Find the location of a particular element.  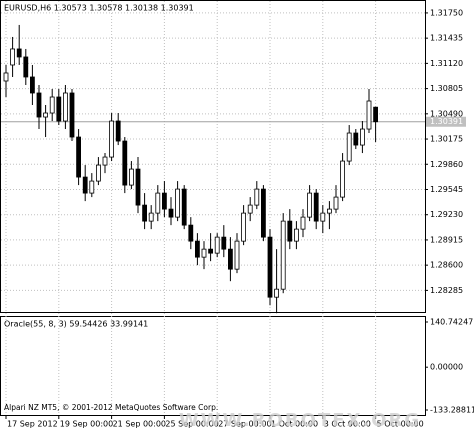

y-tick-label: 1.29860 is located at coordinates (446, 164).